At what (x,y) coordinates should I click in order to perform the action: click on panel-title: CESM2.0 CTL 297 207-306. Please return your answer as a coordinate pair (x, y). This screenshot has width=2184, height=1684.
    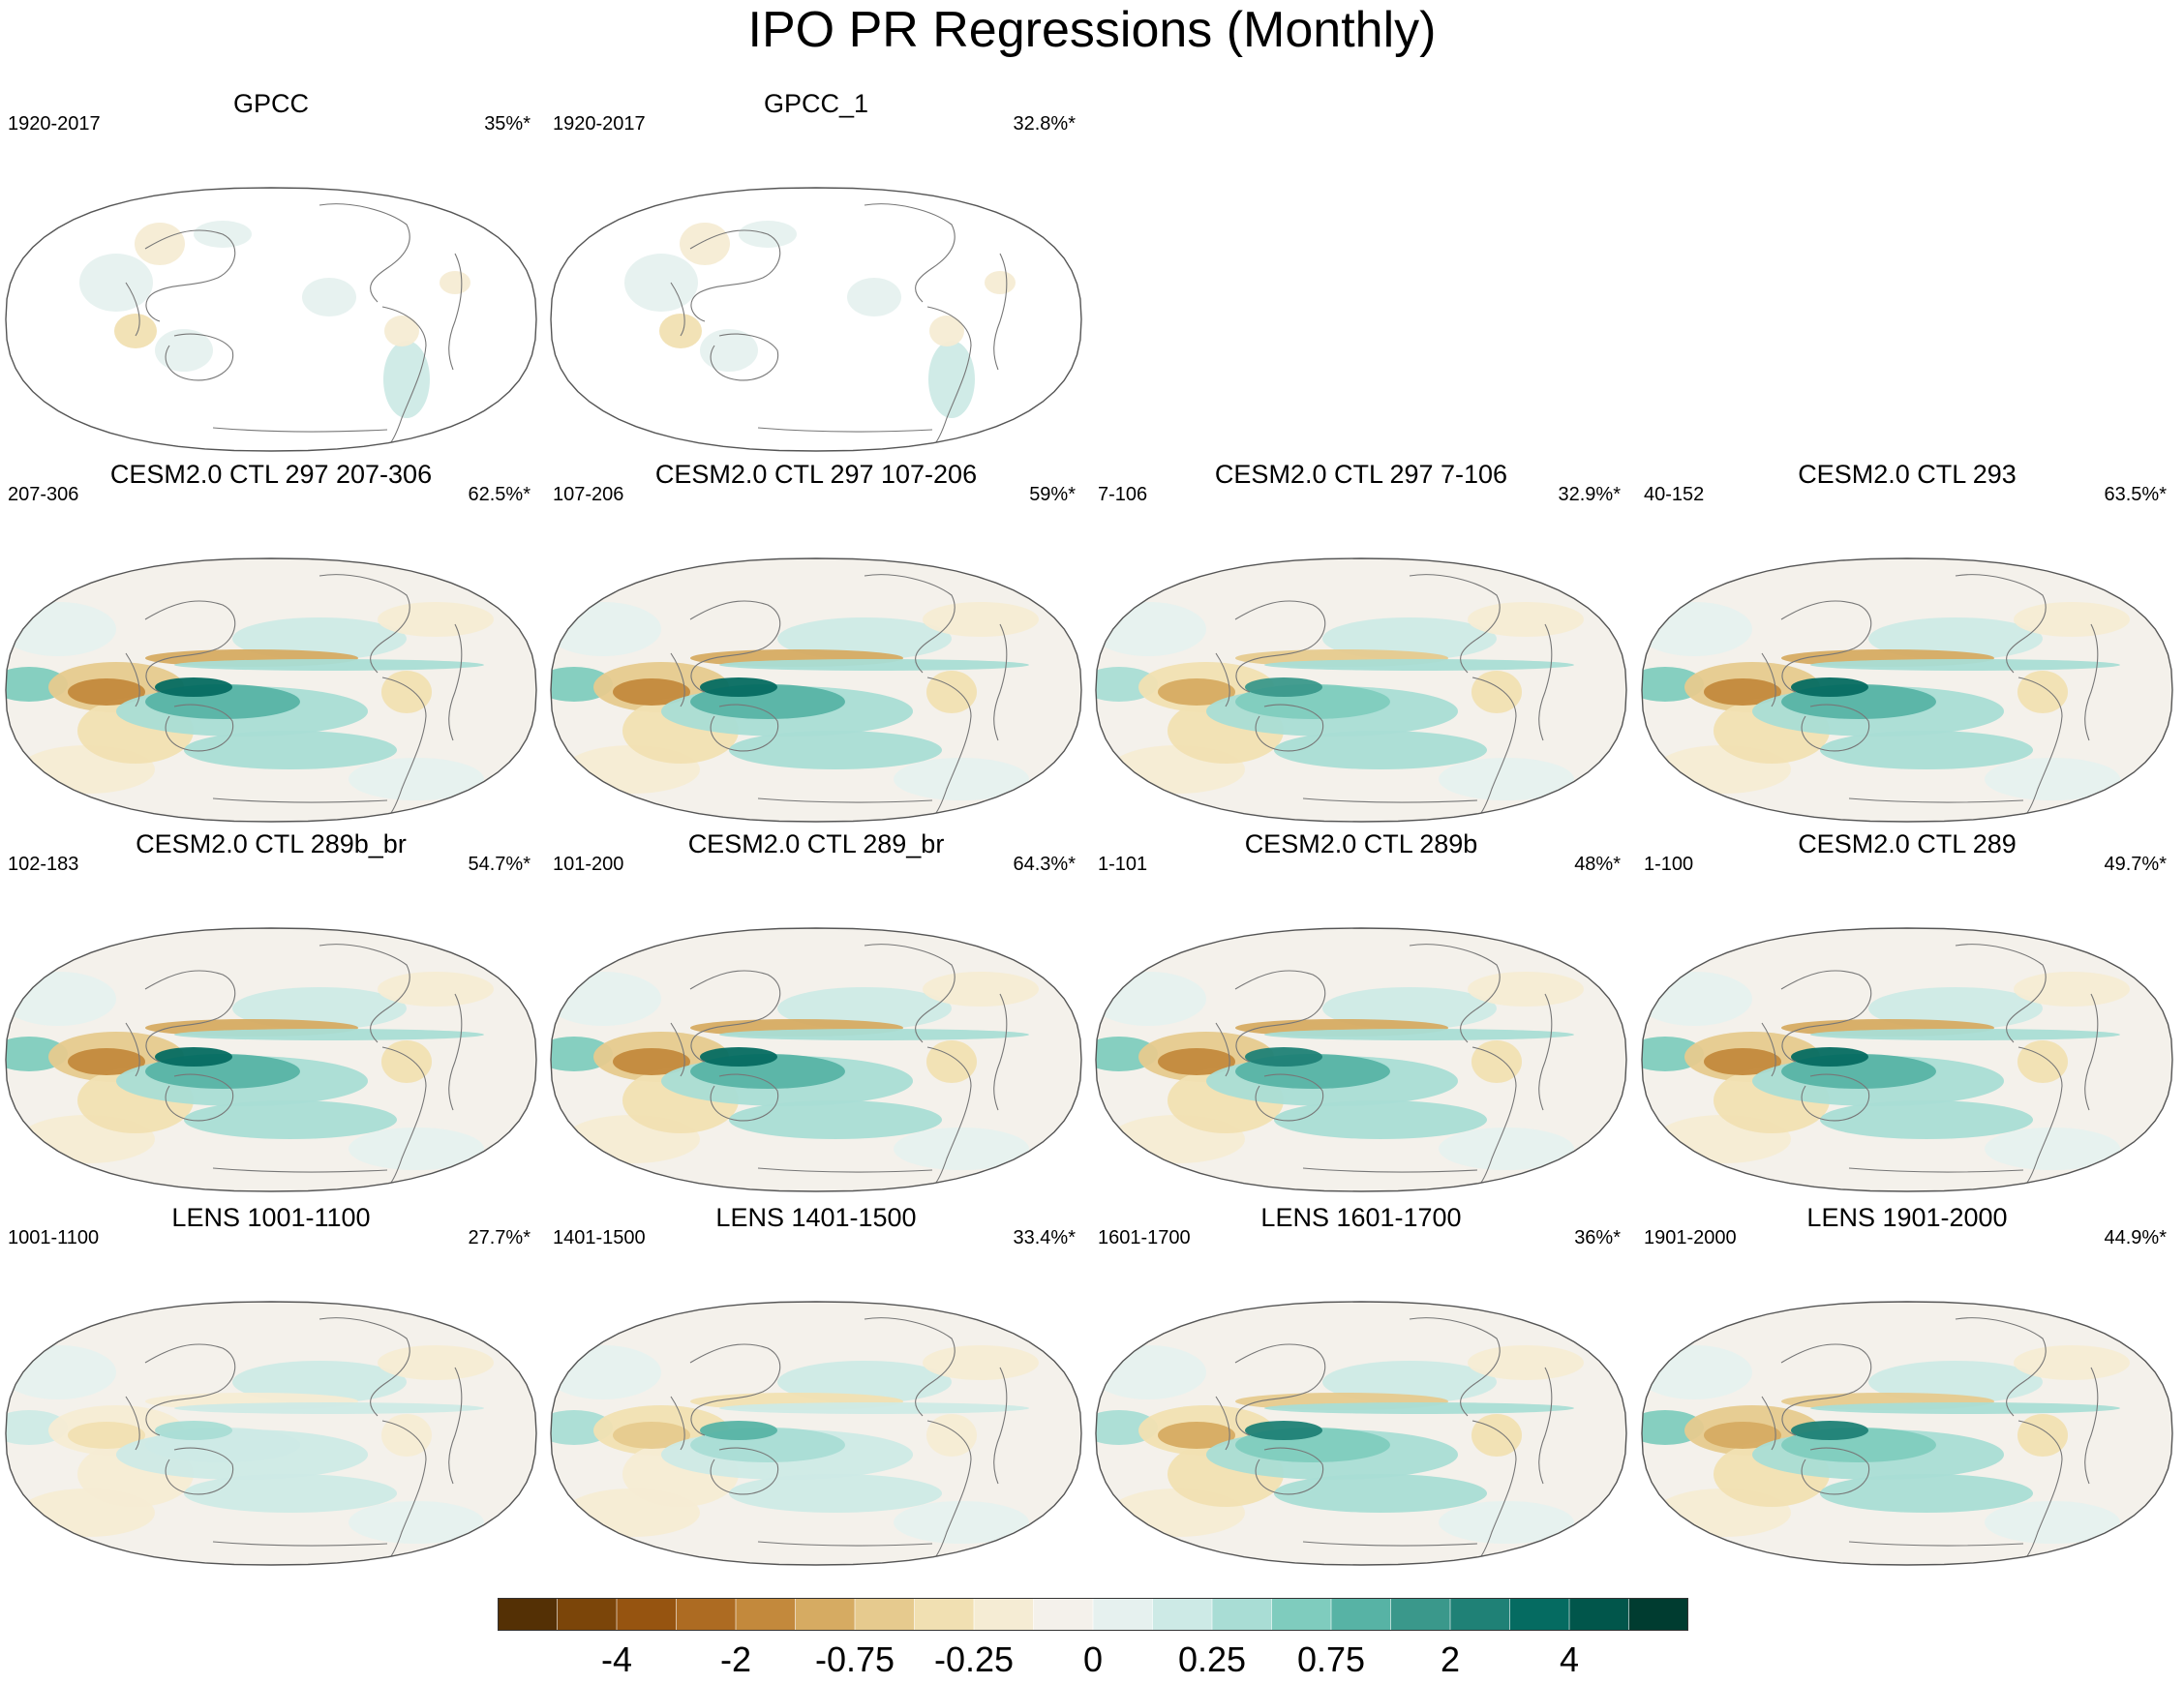
    Looking at the image, I should click on (271, 475).